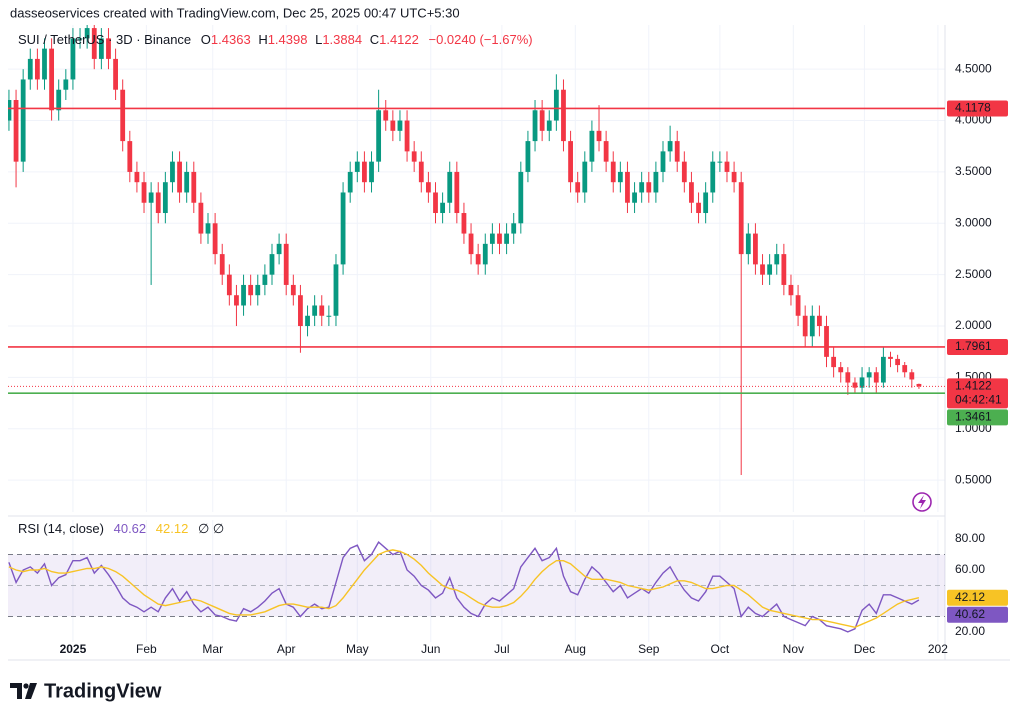 This screenshot has height=719, width=1024. I want to click on x-tick-label: Mar, so click(212, 649).